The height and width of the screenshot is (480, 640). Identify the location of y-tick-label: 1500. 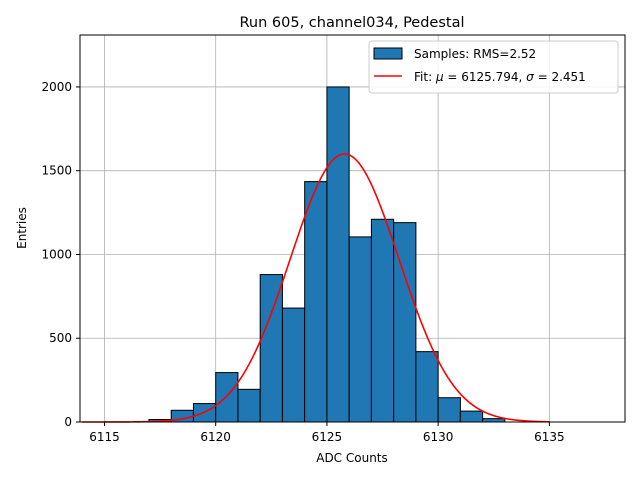
(56, 171).